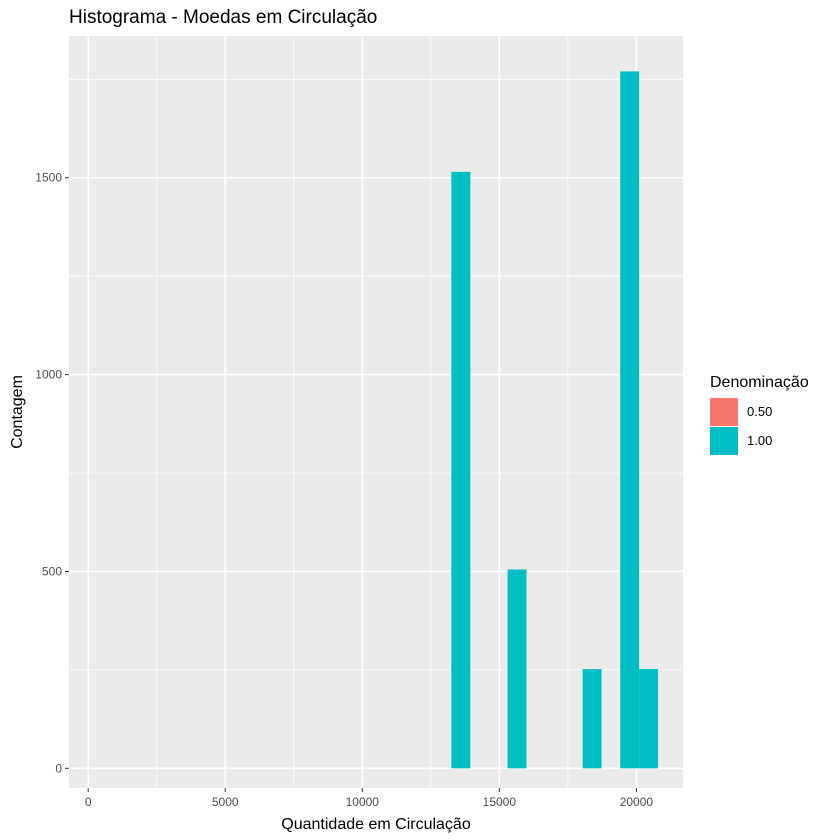 This screenshot has width=840, height=840. What do you see at coordinates (17, 412) in the screenshot?
I see `y-axis-title: Contagem` at bounding box center [17, 412].